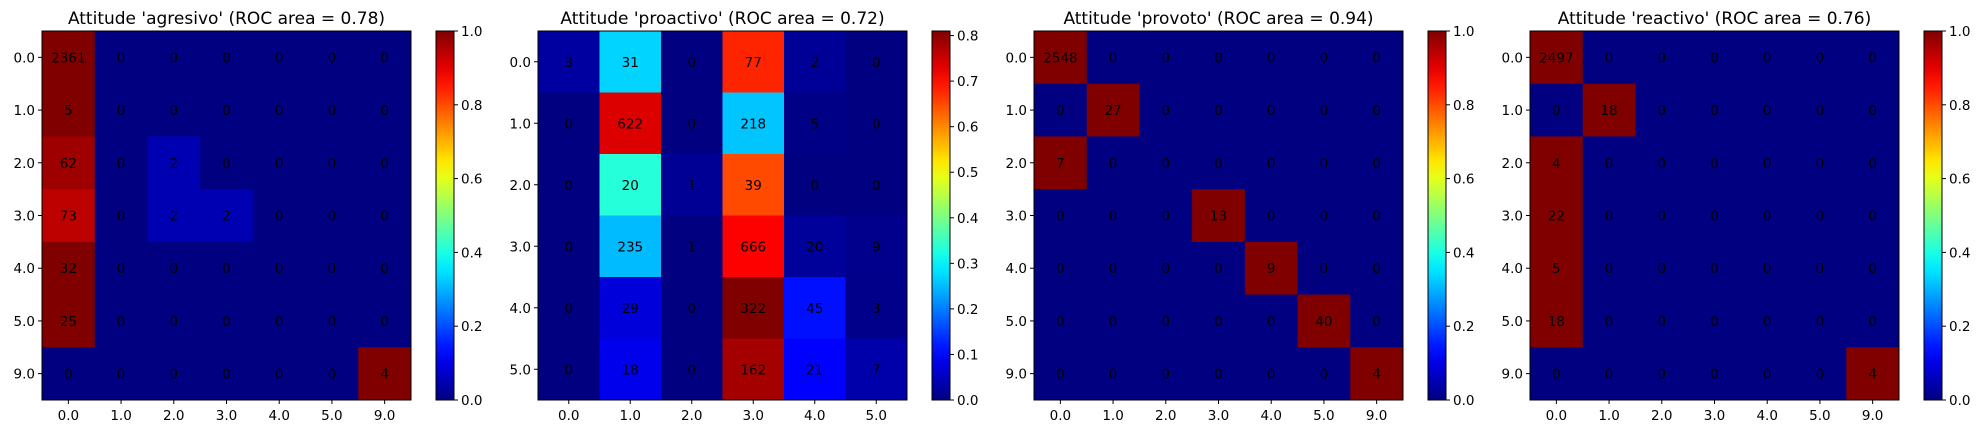 This screenshot has height=435, width=1984. I want to click on y-tick-label: 9.0, so click(1016, 375).